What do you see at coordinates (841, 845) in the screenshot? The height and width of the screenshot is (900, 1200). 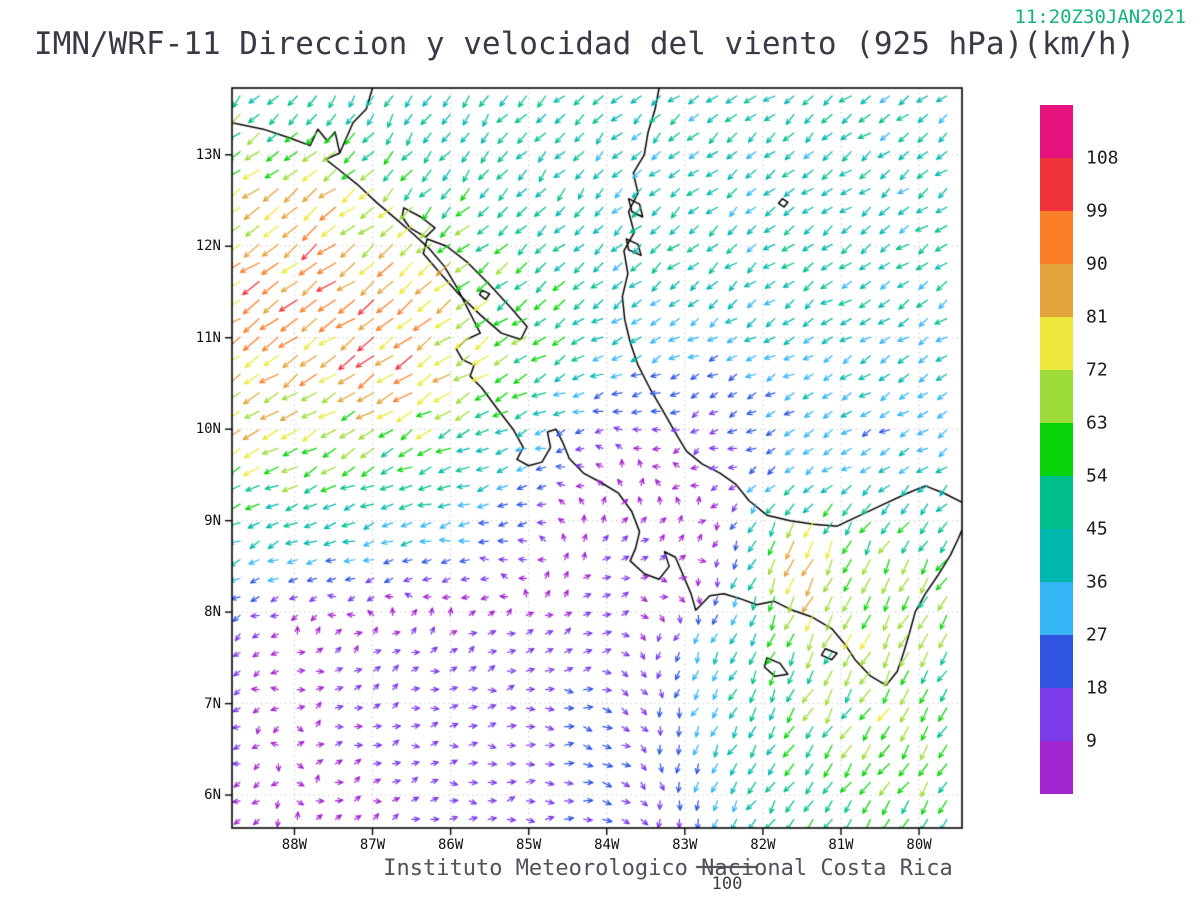 I see `lon-tick-label: 81W` at bounding box center [841, 845].